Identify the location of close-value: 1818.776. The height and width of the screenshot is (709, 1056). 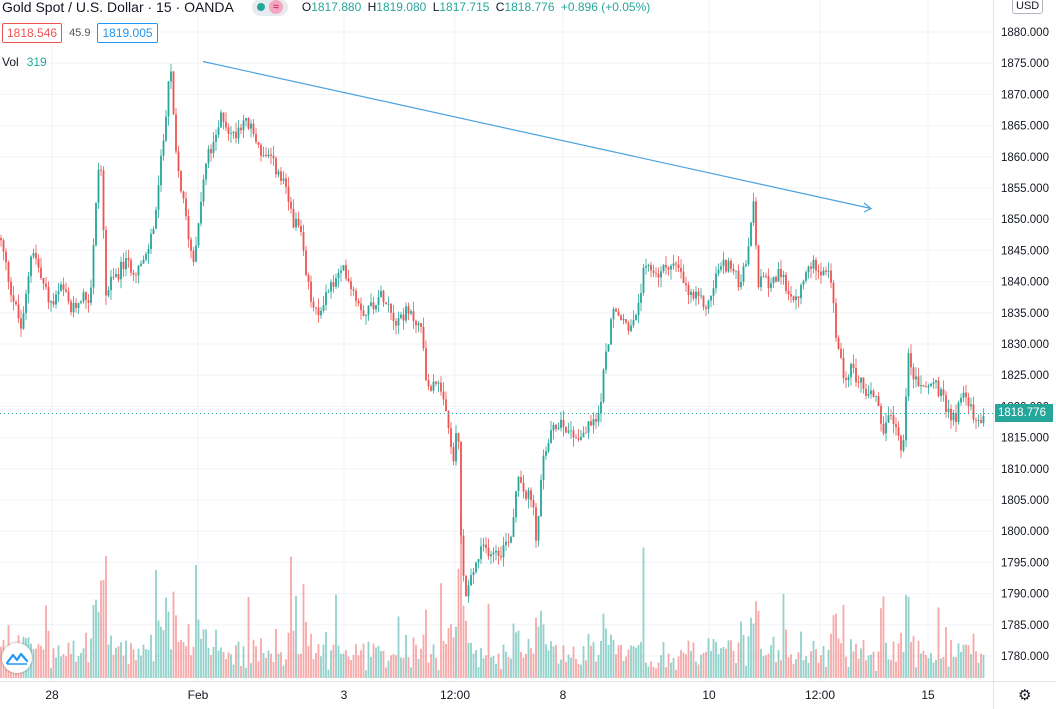
(529, 7).